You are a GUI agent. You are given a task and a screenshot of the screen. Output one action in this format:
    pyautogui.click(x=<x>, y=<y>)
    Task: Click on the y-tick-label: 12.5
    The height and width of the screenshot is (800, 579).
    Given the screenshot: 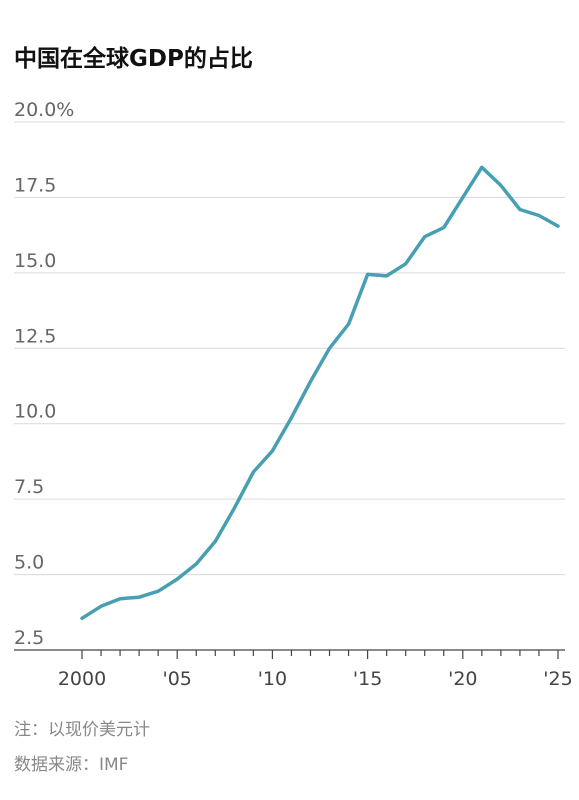 What is the action you would take?
    pyautogui.click(x=35, y=336)
    